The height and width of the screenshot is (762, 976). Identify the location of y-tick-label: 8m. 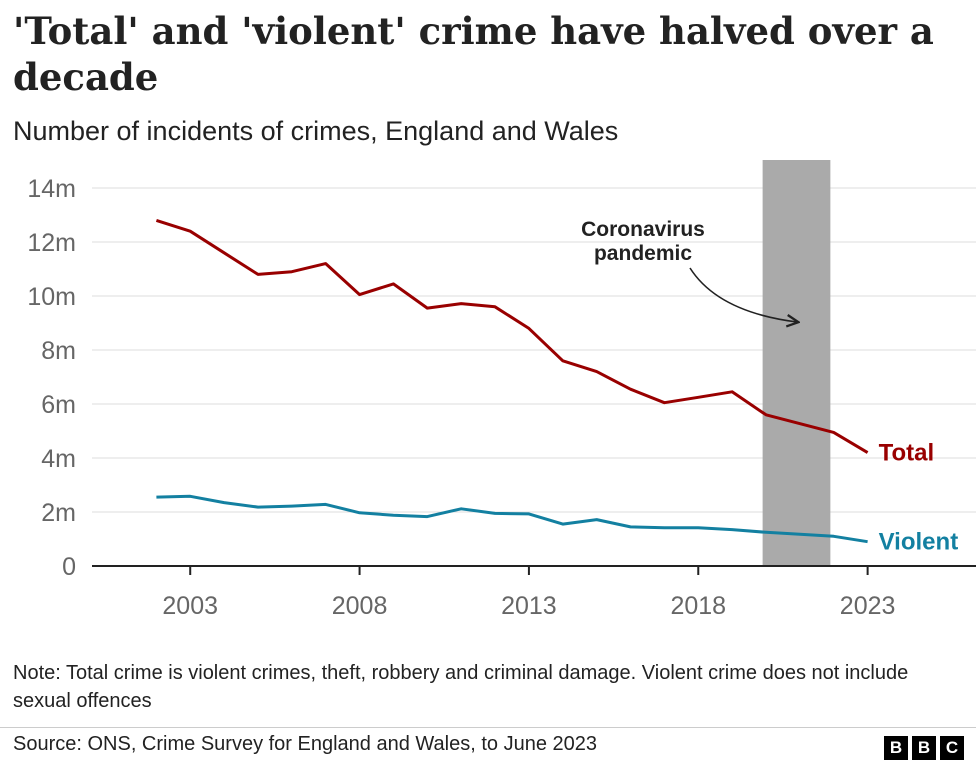
(58, 351).